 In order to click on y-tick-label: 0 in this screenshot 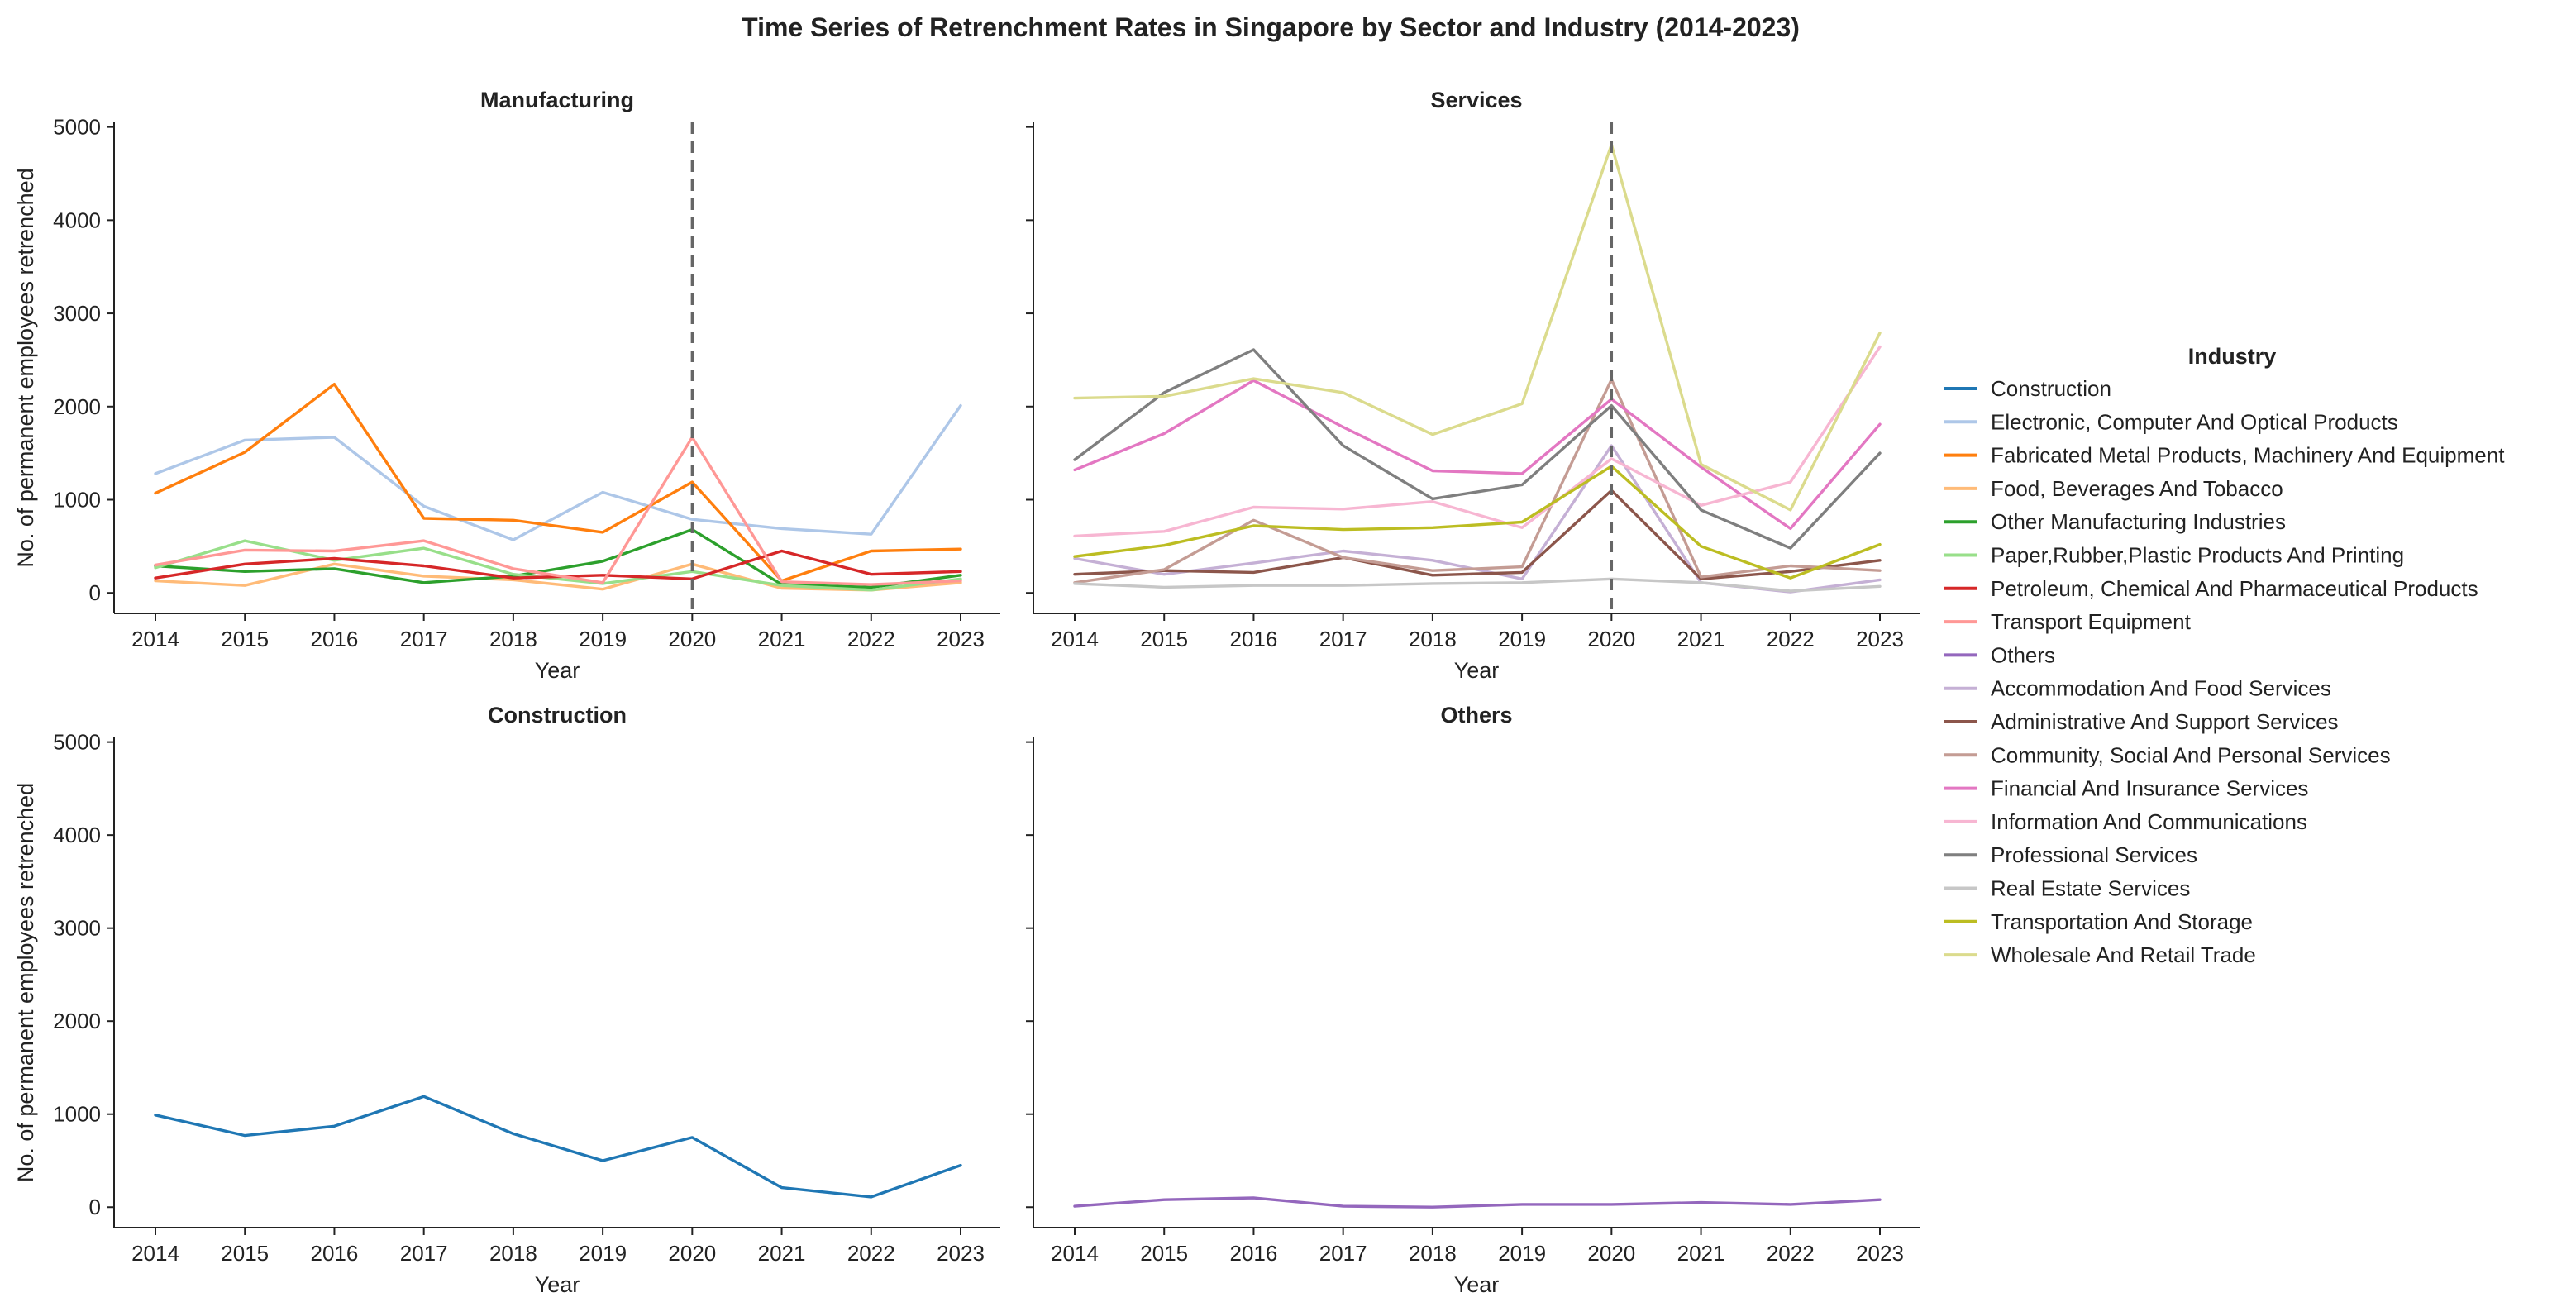, I will do `click(95, 1207)`.